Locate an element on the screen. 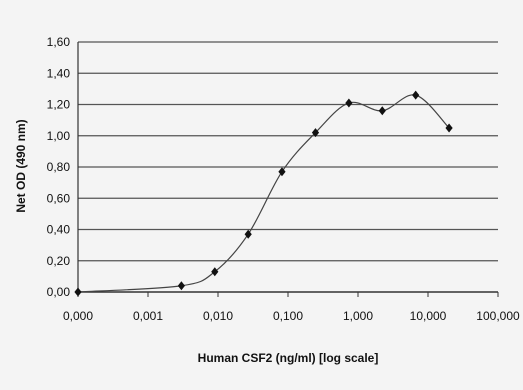 This screenshot has width=523, height=390. y-tick-labels: 0,00 0,20 0,40 0,60 0,80 1,00 1,20 1,40 1,60 is located at coordinates (59, 167).